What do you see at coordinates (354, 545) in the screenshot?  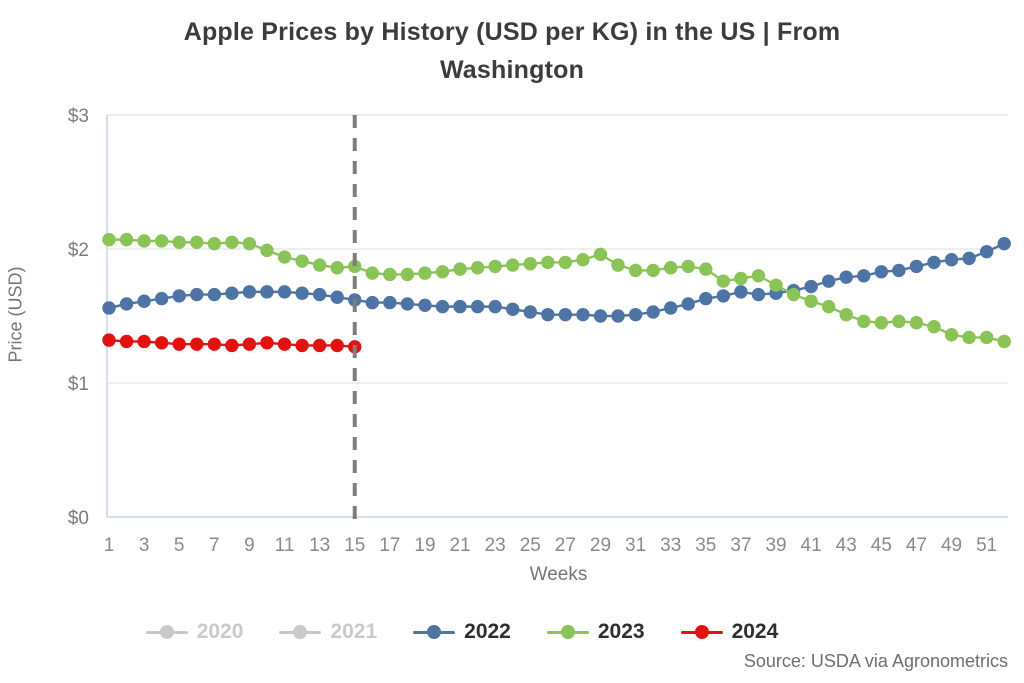 I see `x-tick-label: 15` at bounding box center [354, 545].